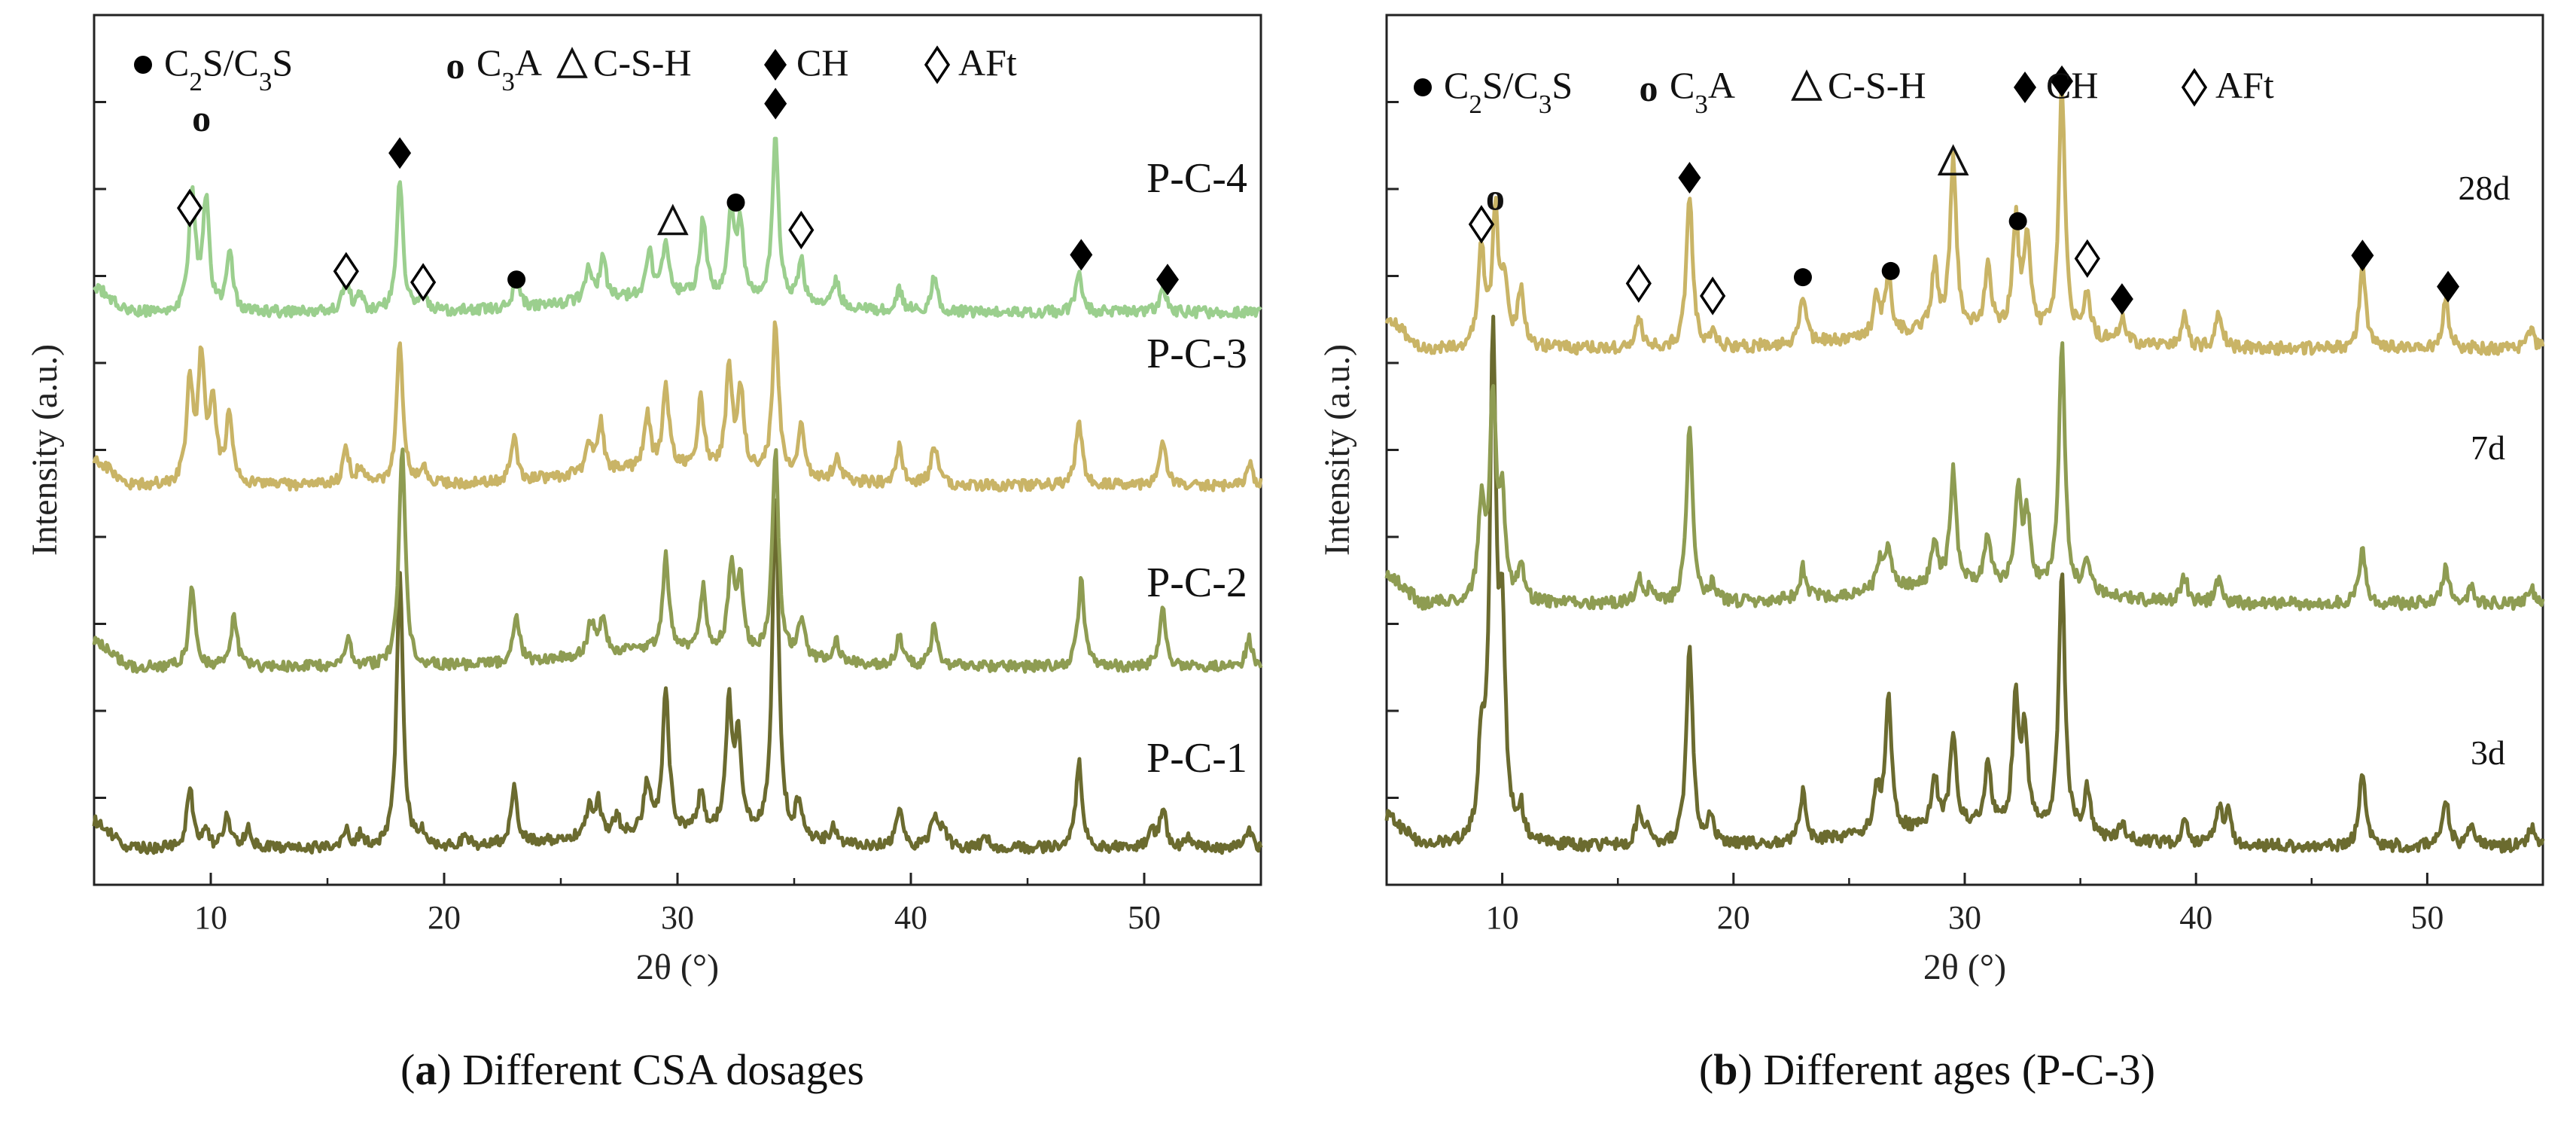 This screenshot has width=2576, height=1122. I want to click on series-line-28d, so click(1965, 223).